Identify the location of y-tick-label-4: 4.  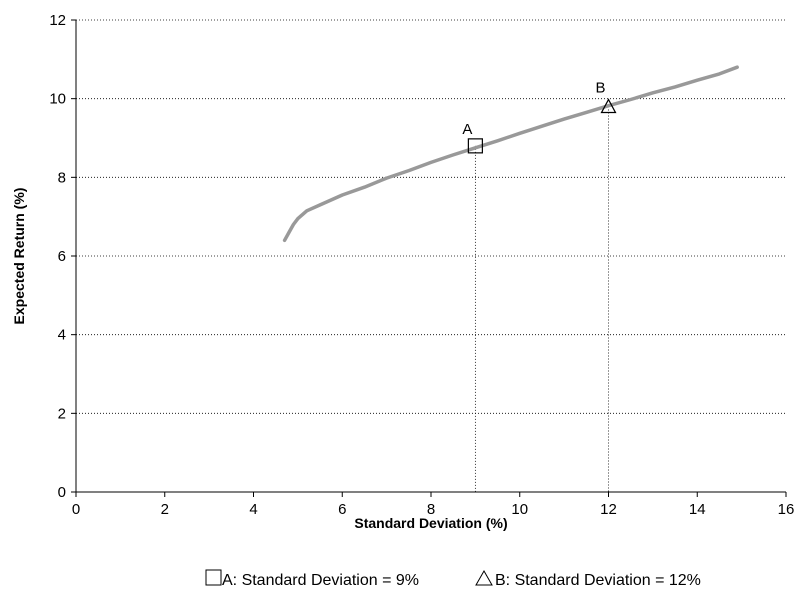
(62, 335).